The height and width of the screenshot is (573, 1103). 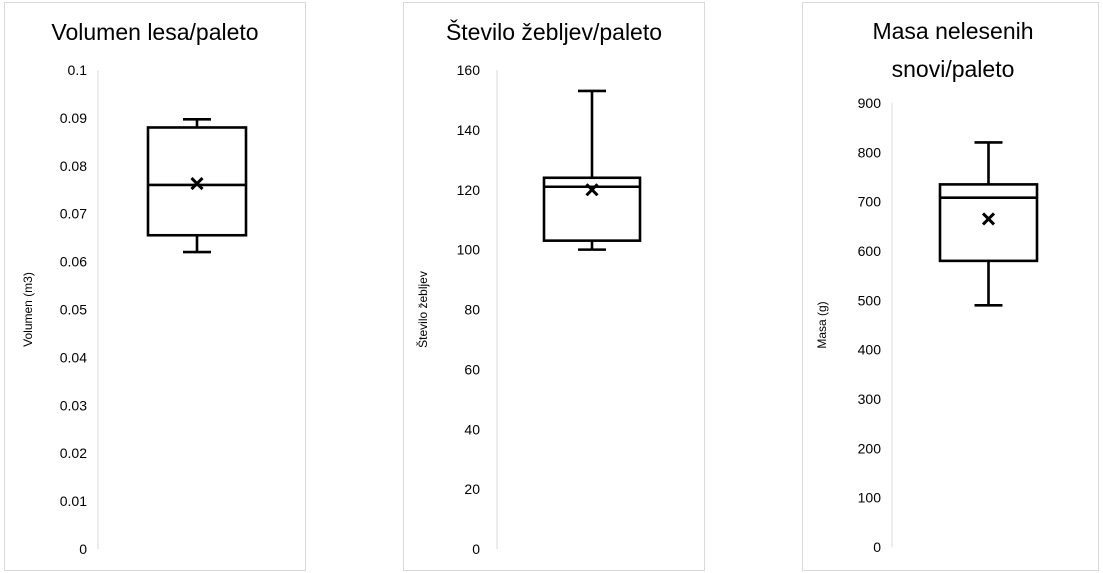 I want to click on y-tick-label: 800, so click(x=870, y=152).